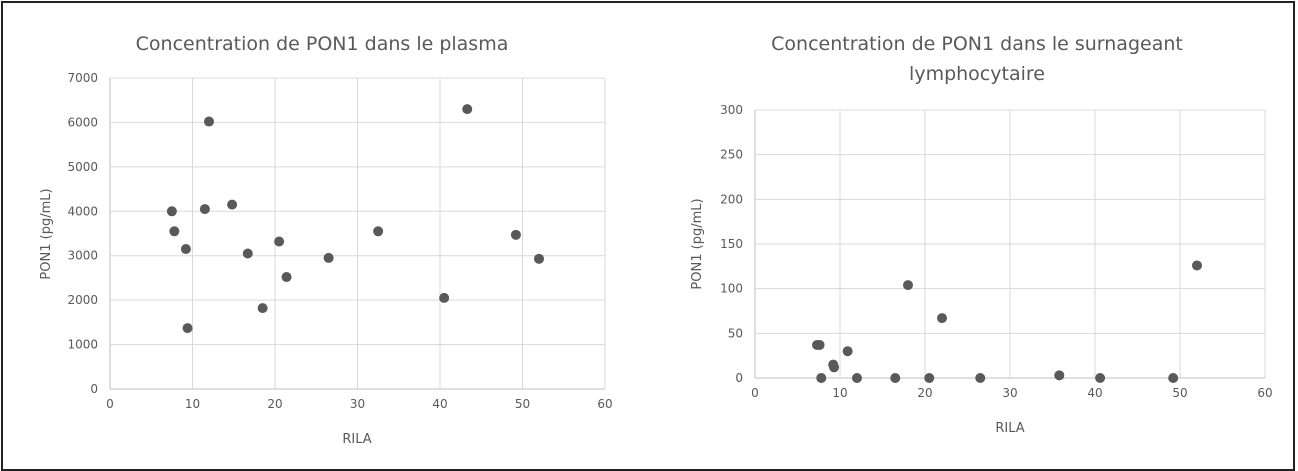 This screenshot has height=471, width=1298. I want to click on chart-plasma-xtick-label: 60, so click(604, 404).